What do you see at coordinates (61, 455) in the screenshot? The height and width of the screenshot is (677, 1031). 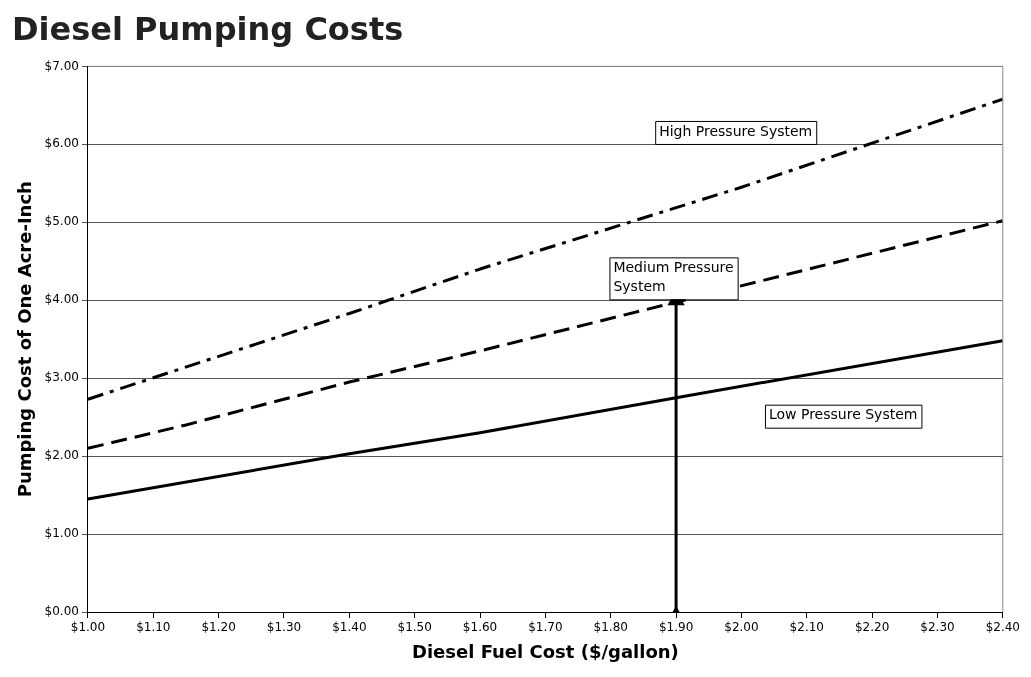 I see `y-tick-label: $2.00` at bounding box center [61, 455].